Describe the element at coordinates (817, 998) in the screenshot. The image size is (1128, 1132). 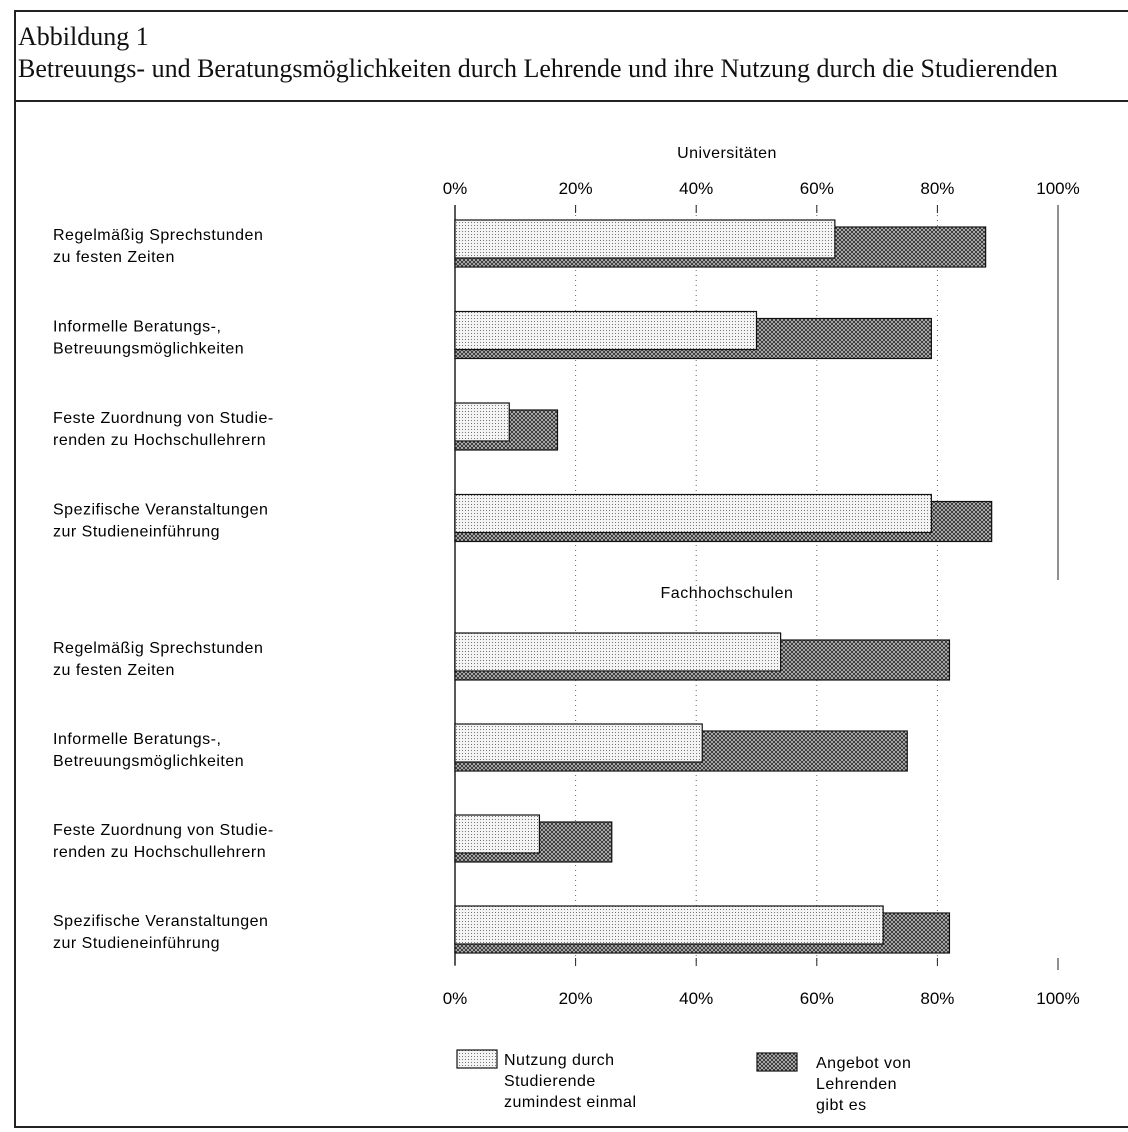
I see `x-tick-label-bottom: 60%` at that location.